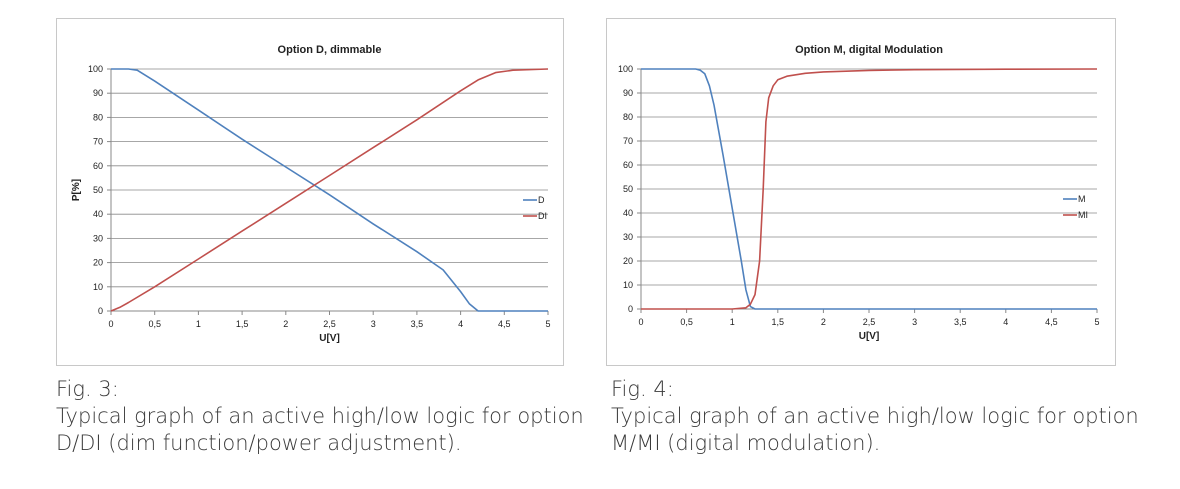 Image resolution: width=1180 pixels, height=489 pixels. I want to click on chart-title: Option M, digital Modulation, so click(869, 50).